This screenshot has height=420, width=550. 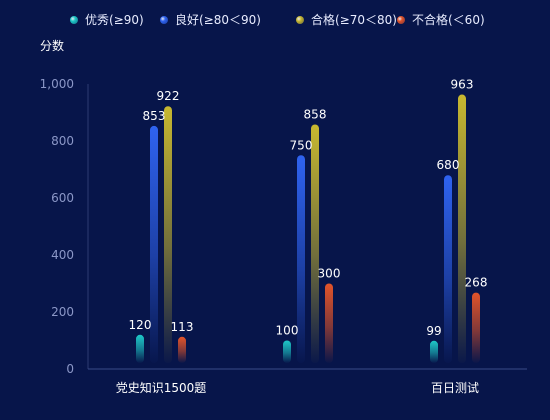 What do you see at coordinates (218, 19) in the screenshot?
I see `legend-label: 良好(≥80＜90)` at bounding box center [218, 19].